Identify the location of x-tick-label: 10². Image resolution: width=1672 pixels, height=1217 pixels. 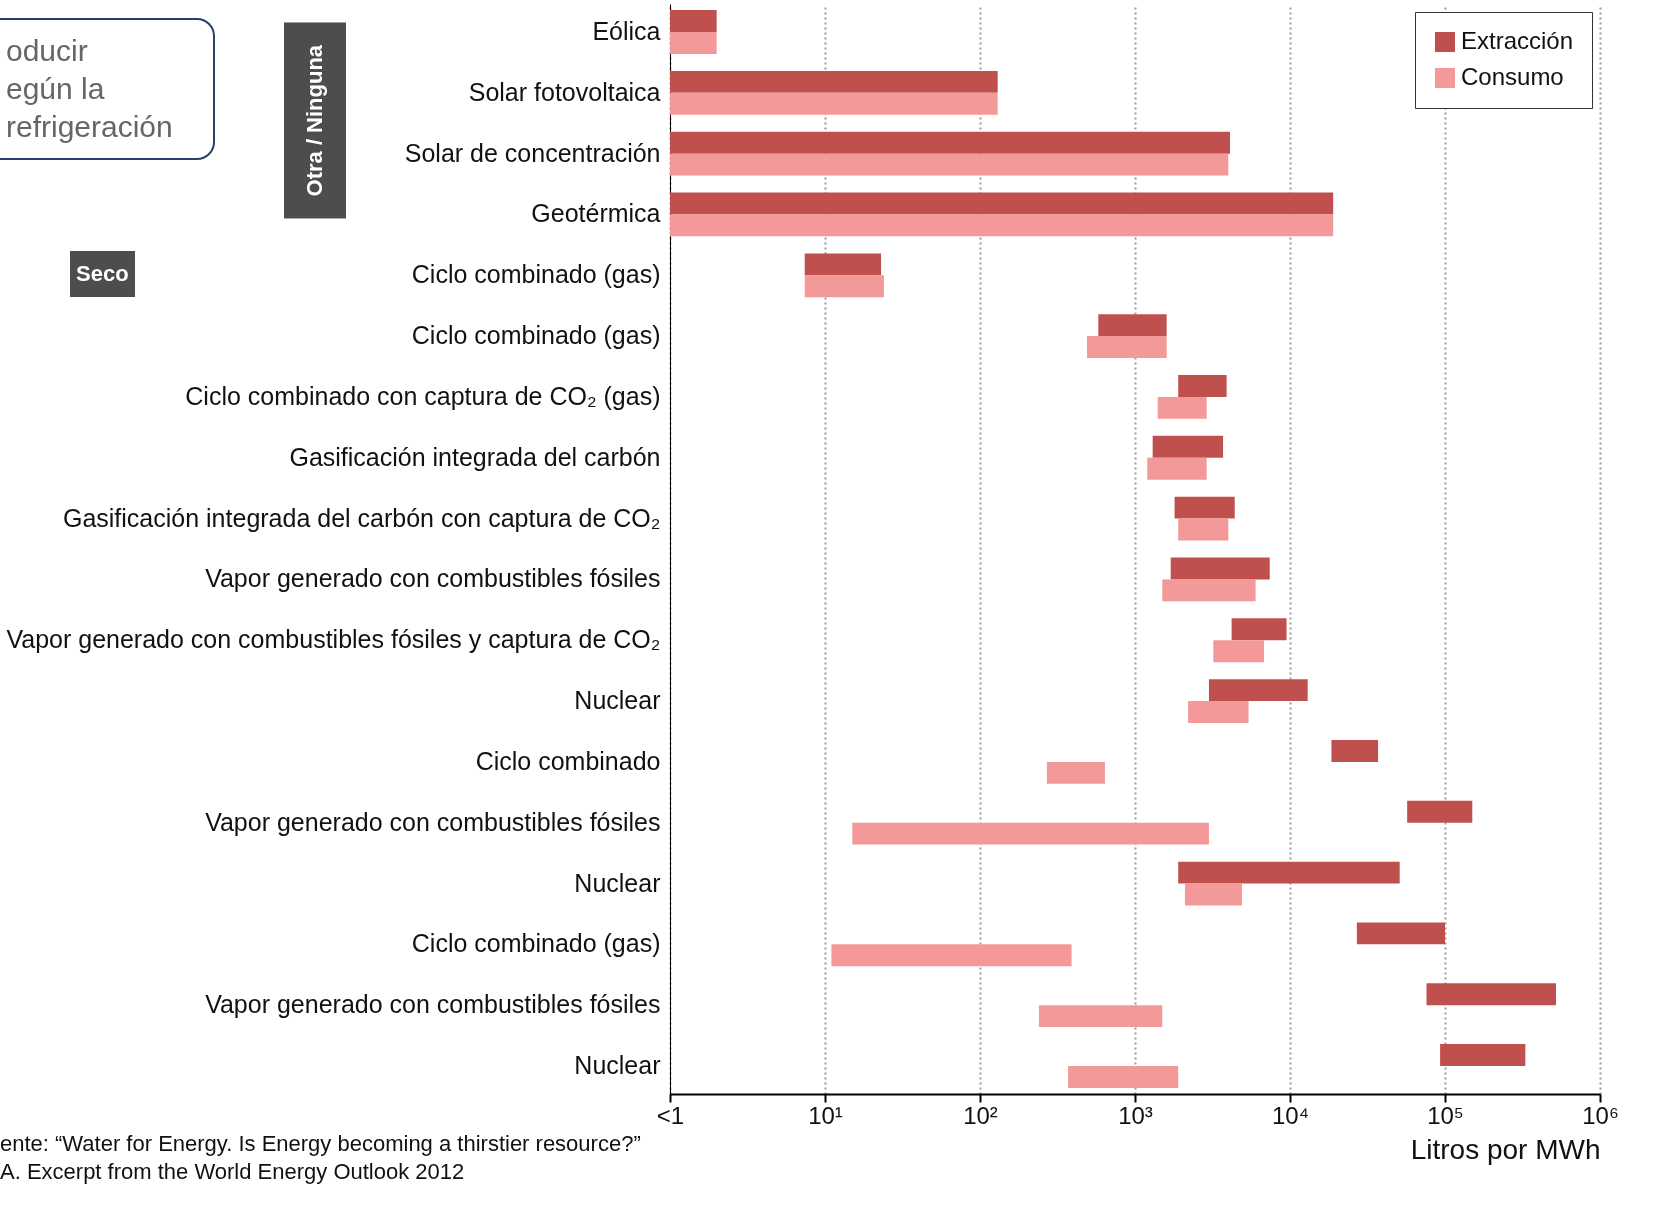
(980, 1115).